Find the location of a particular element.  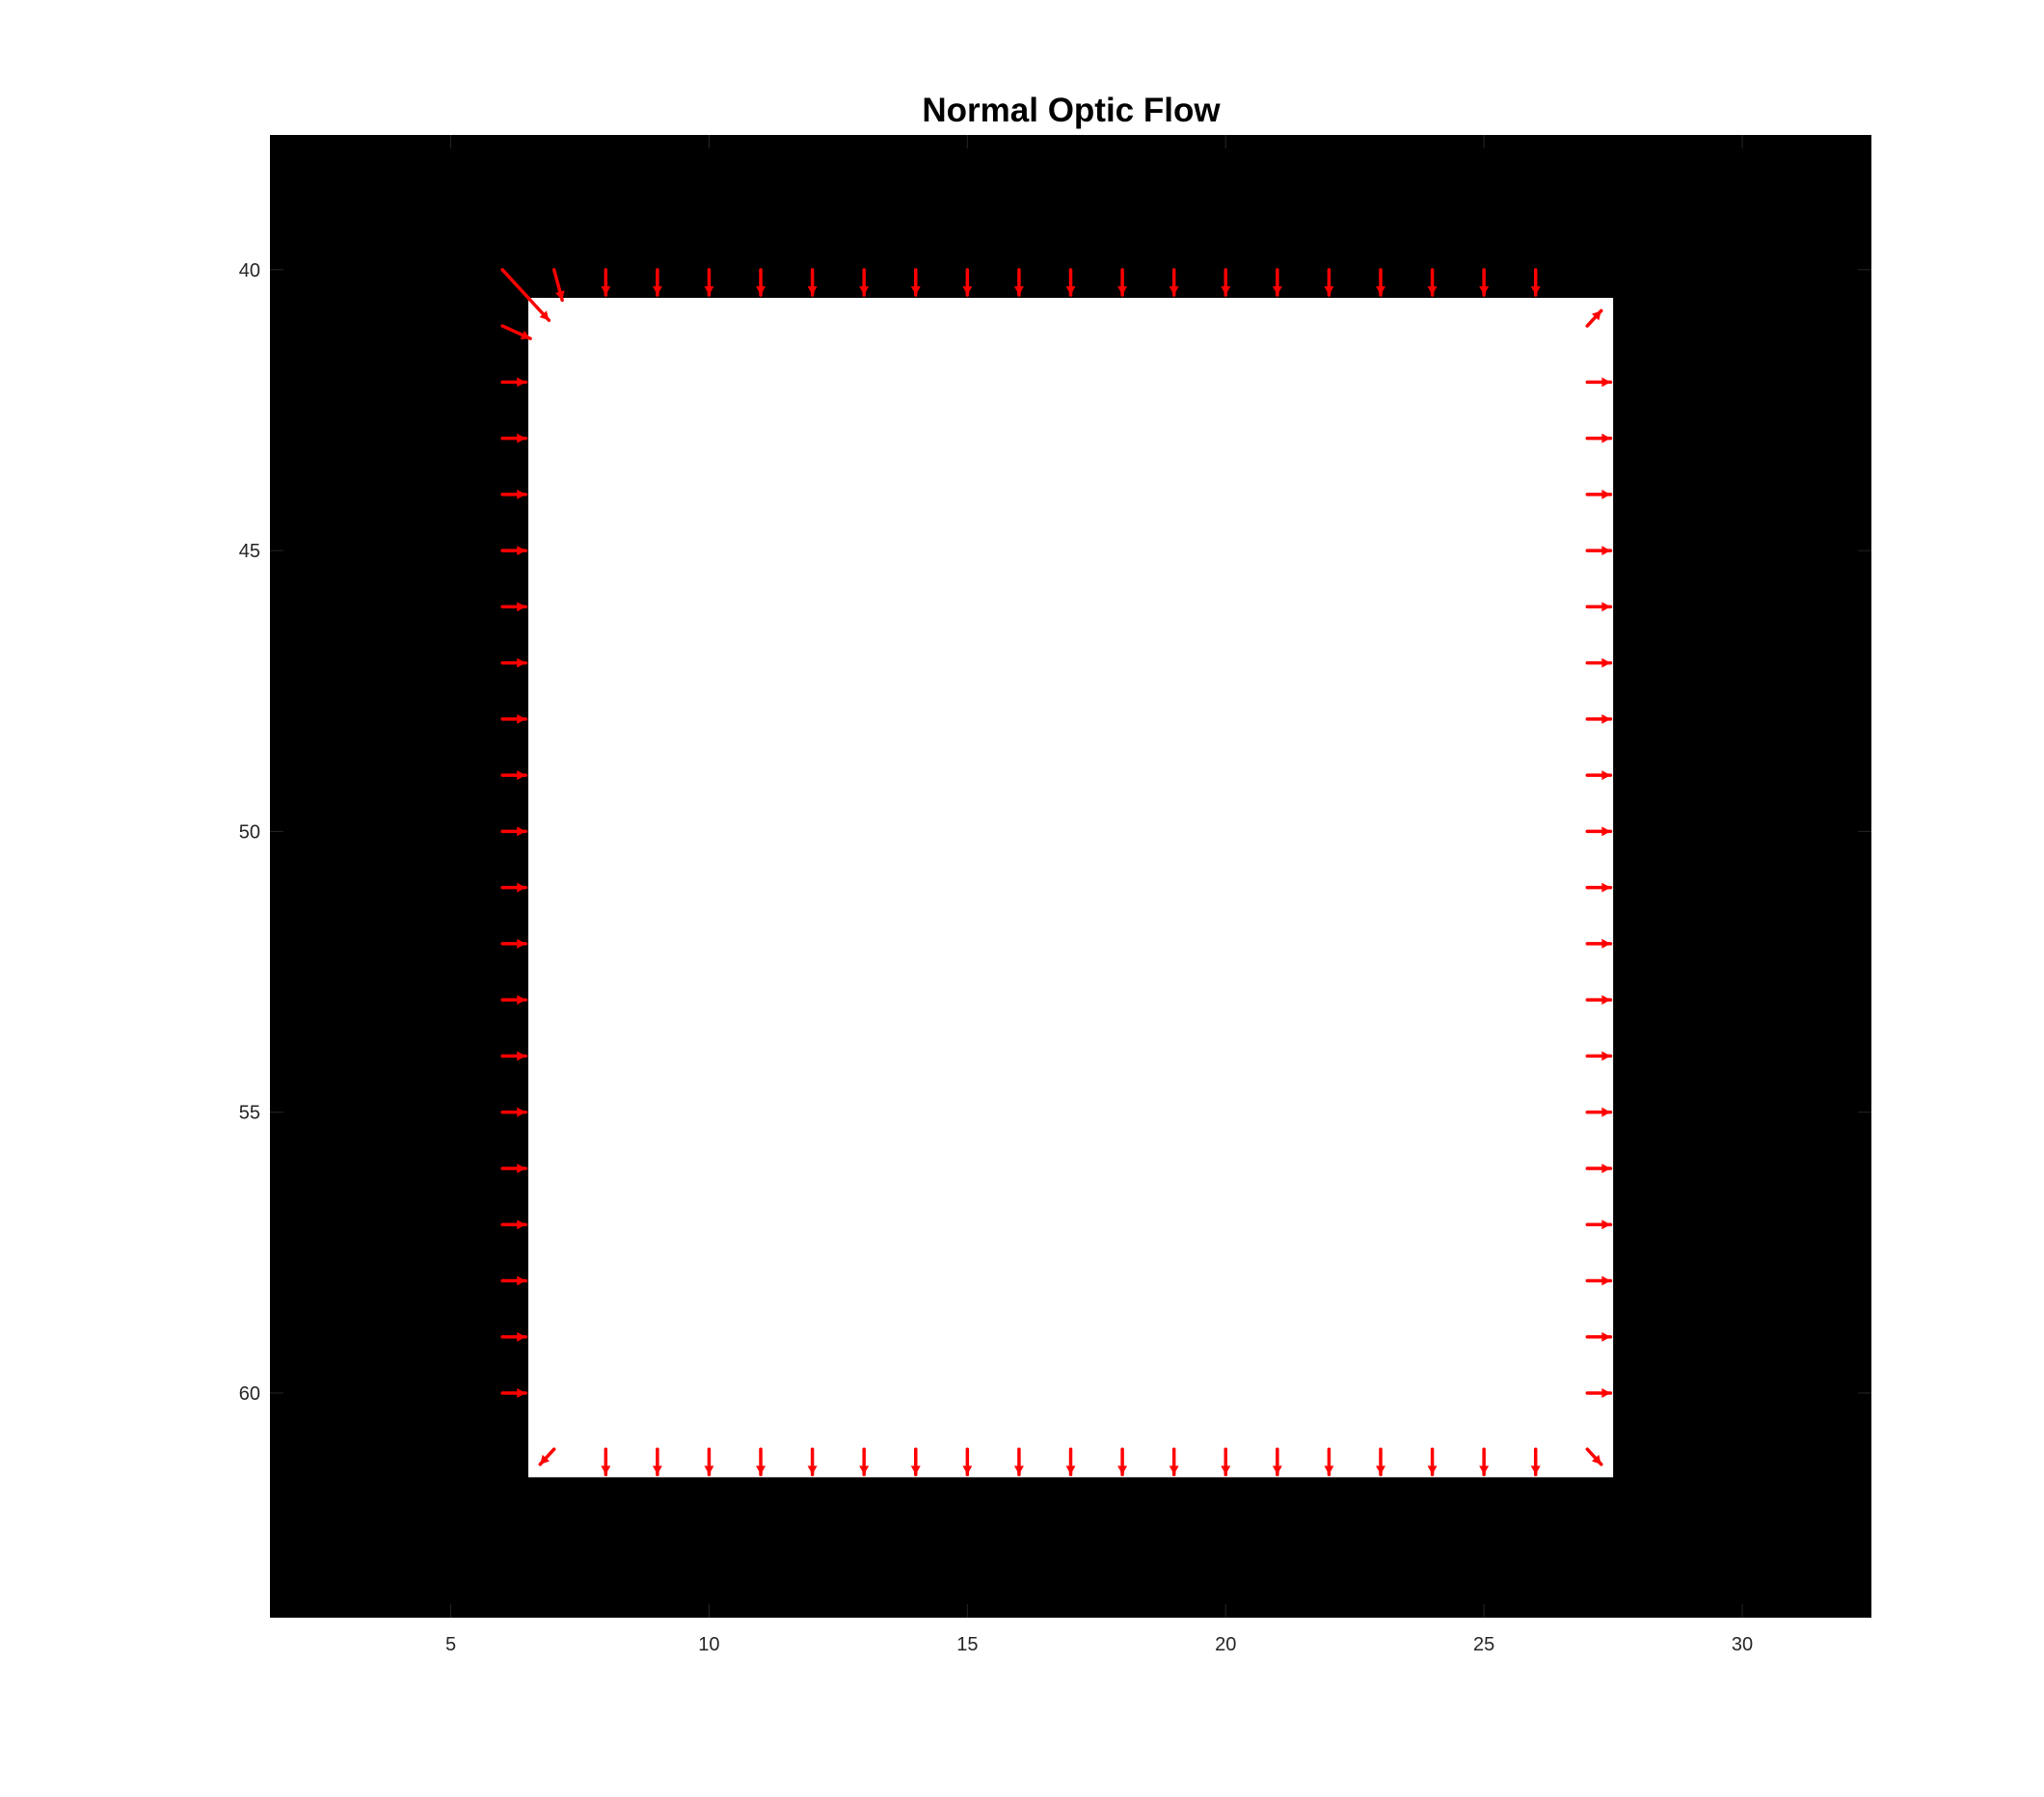

x-tick-label: 20 is located at coordinates (1226, 1644).